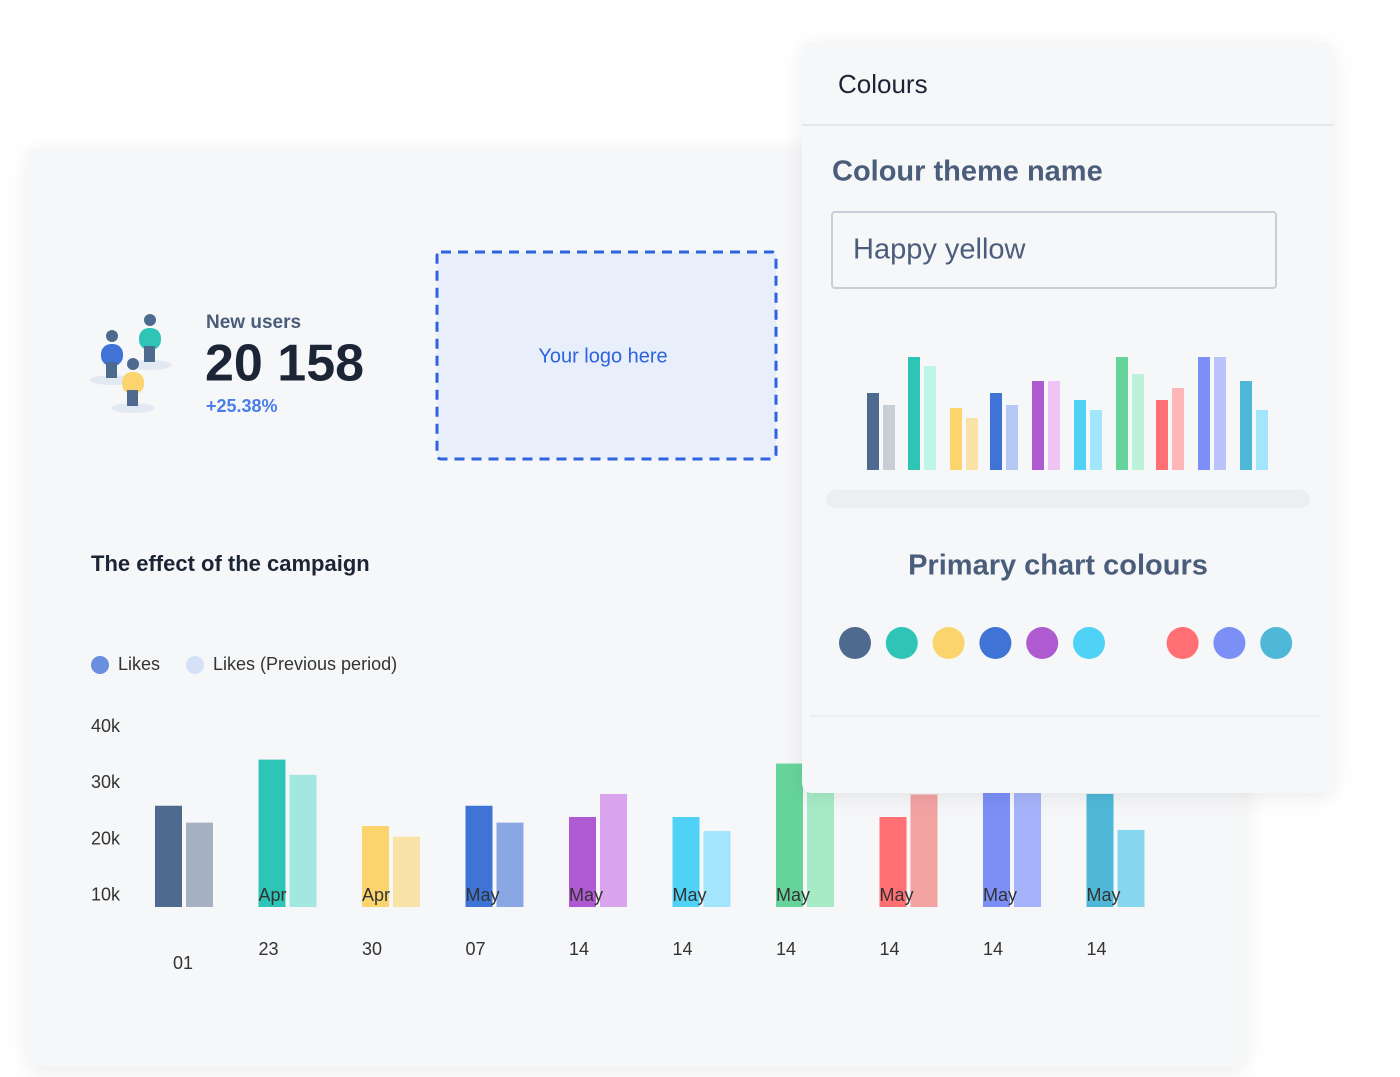  I want to click on legend-label: Likes, so click(139, 664).